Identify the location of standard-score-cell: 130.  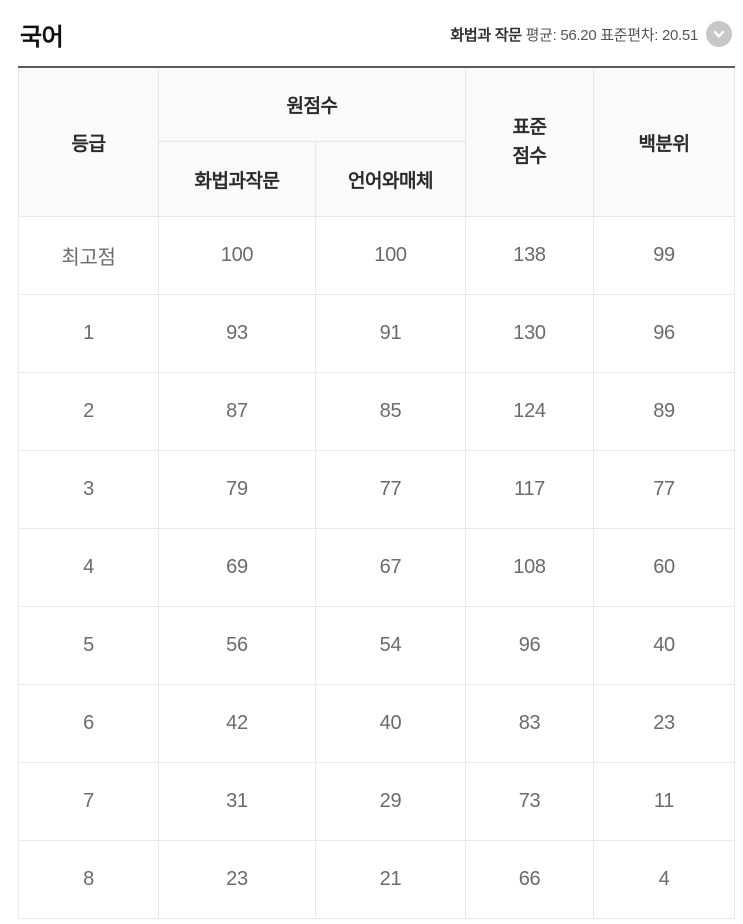
(530, 333).